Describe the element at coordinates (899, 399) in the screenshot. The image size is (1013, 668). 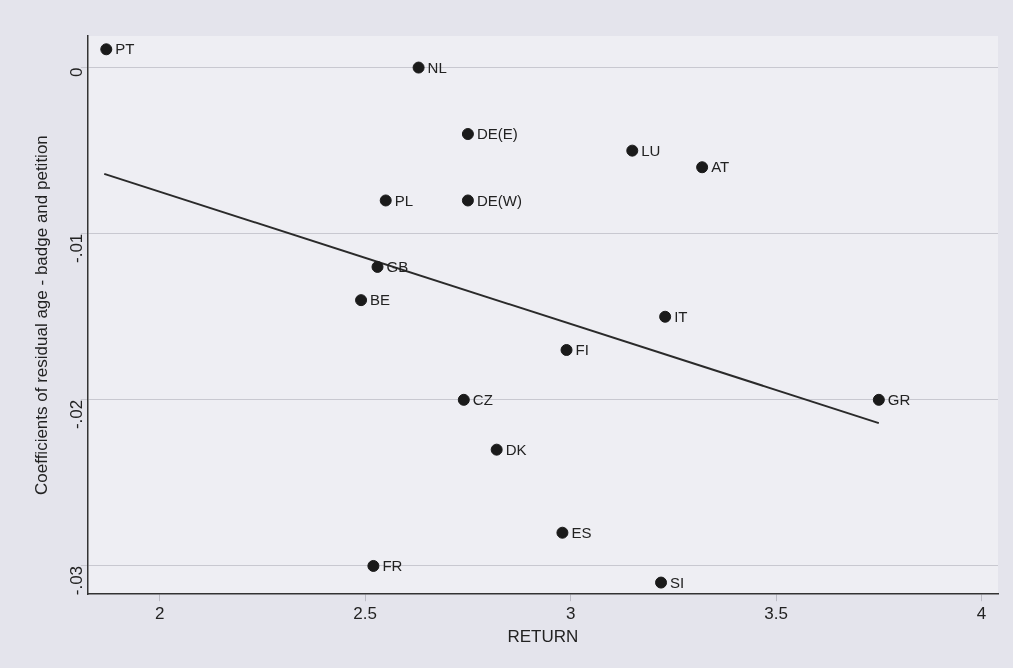
I see `annotation: GR` at that location.